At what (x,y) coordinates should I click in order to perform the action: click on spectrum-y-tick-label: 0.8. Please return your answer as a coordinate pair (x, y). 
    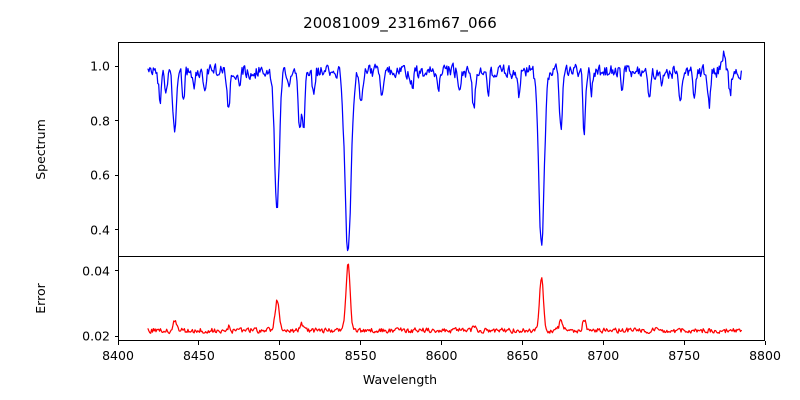
    Looking at the image, I should click on (100, 121).